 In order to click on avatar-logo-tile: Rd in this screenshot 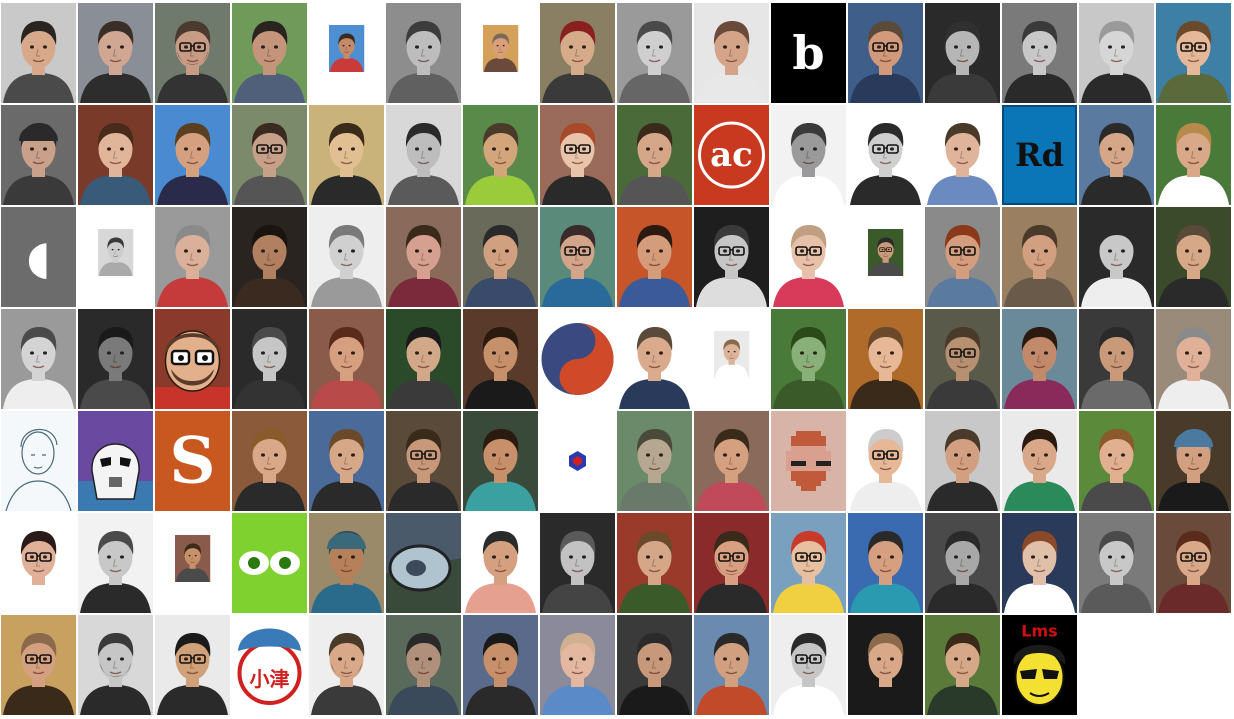, I will do `click(1039, 155)`.